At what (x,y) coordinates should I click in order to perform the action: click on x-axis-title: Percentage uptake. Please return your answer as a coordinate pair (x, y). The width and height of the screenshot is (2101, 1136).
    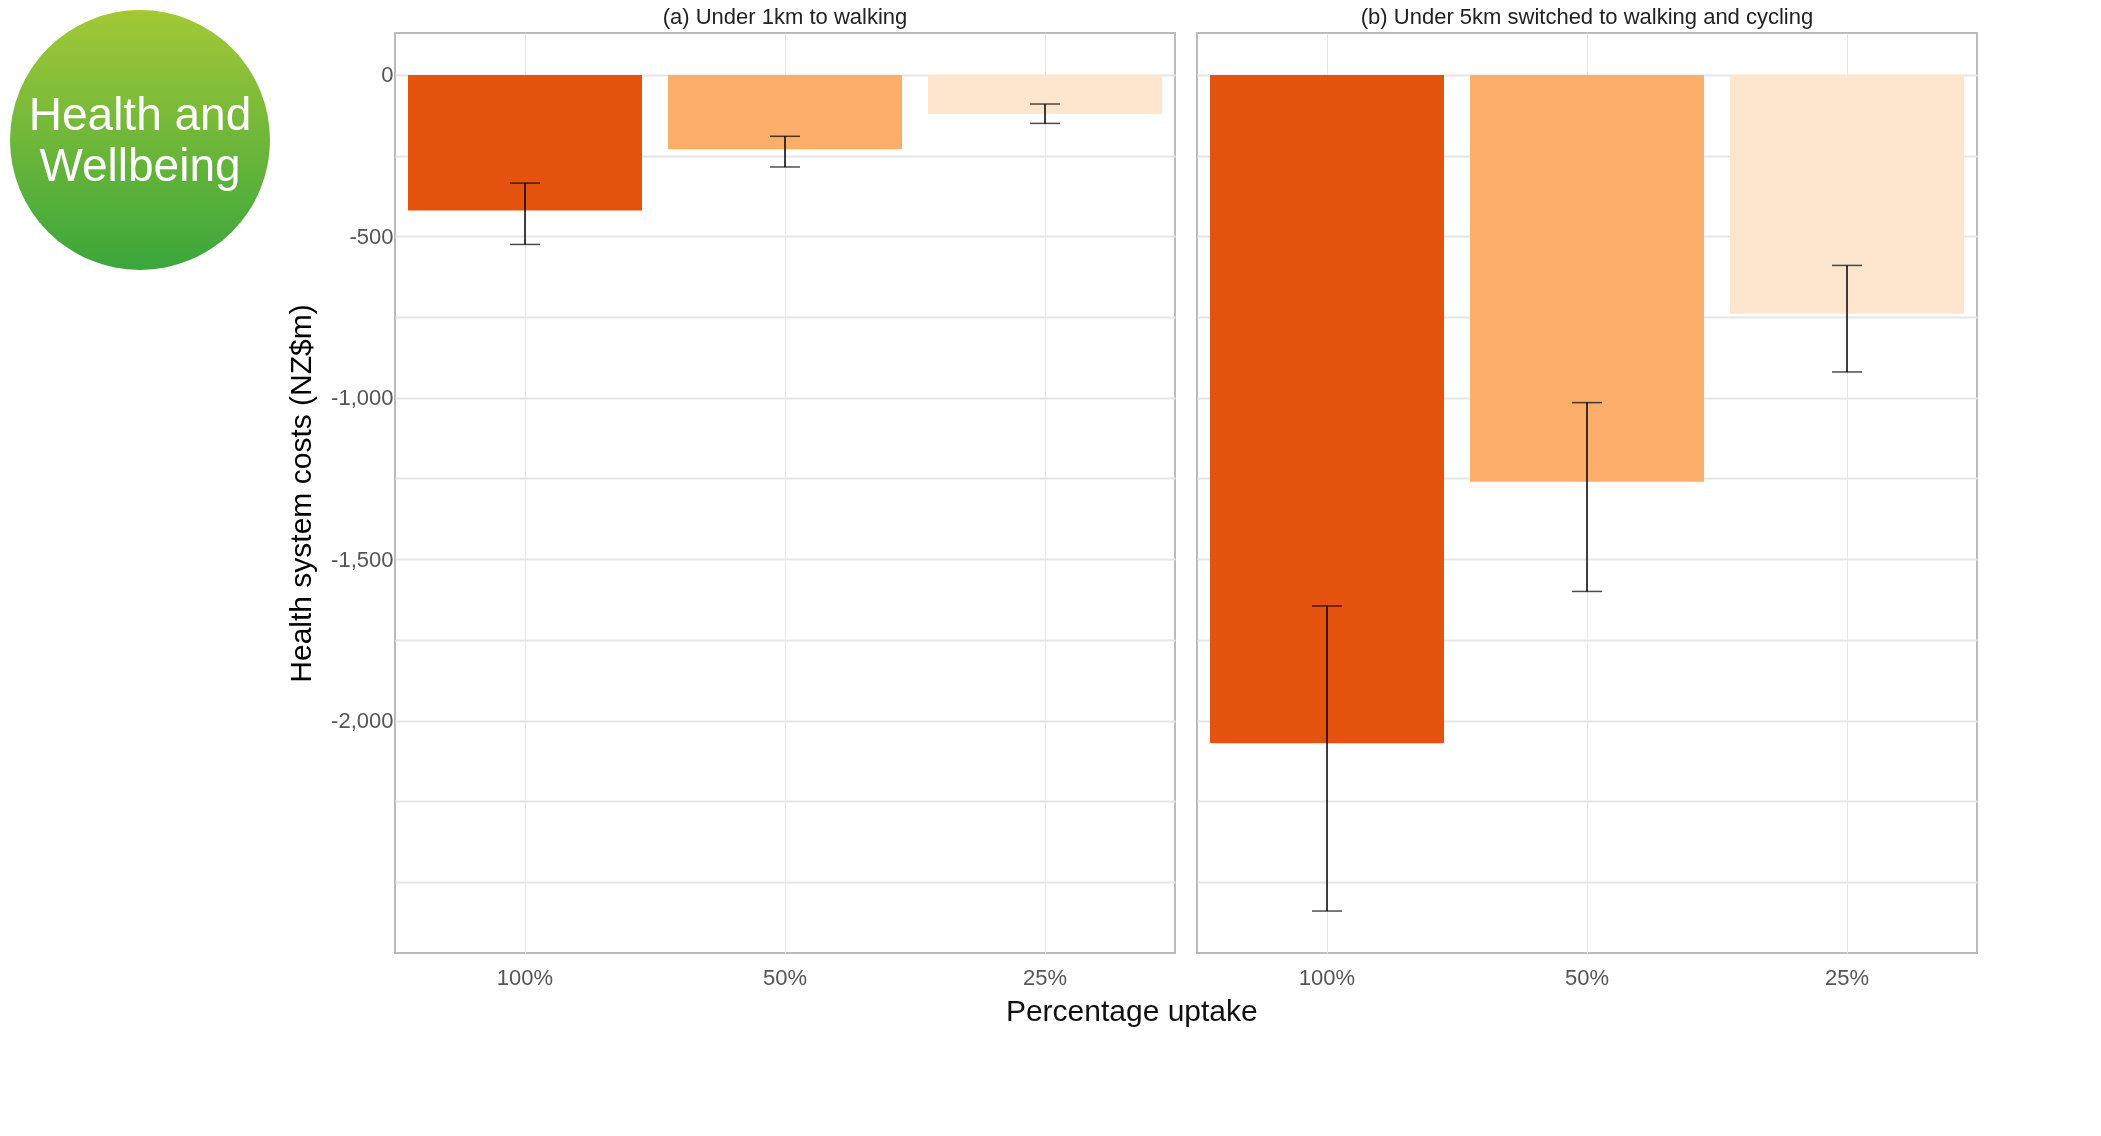
    Looking at the image, I should click on (1131, 1010).